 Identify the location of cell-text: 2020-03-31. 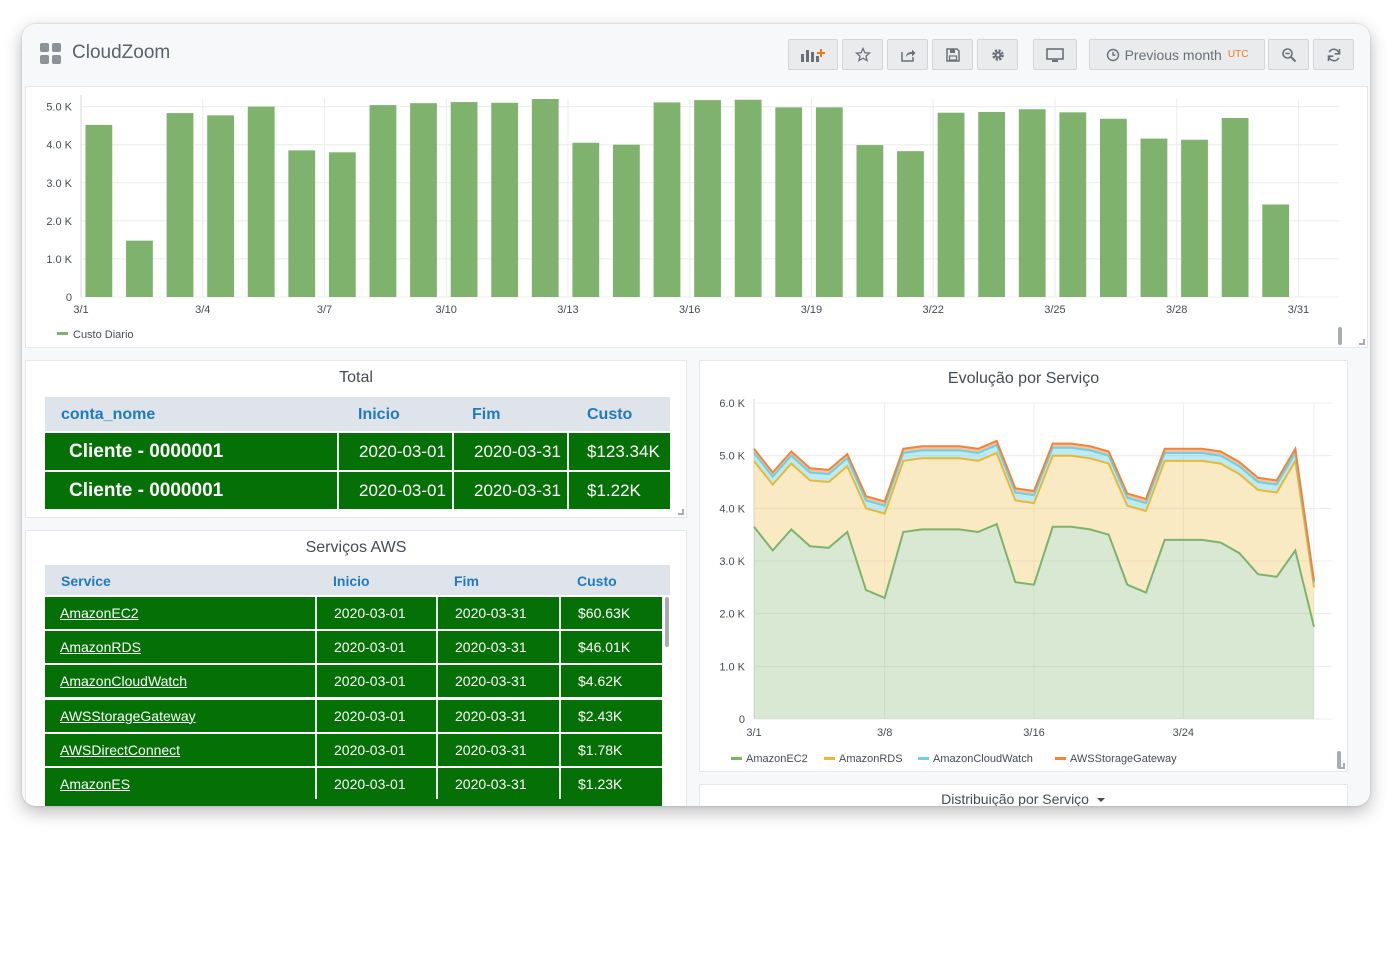
(491, 784).